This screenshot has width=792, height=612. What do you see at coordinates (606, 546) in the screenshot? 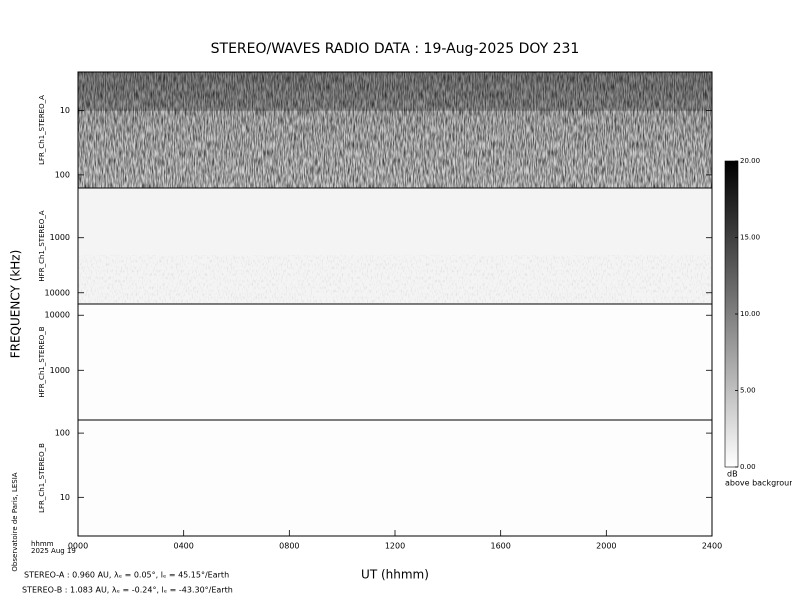
I see `x-tick-label: 2000` at bounding box center [606, 546].